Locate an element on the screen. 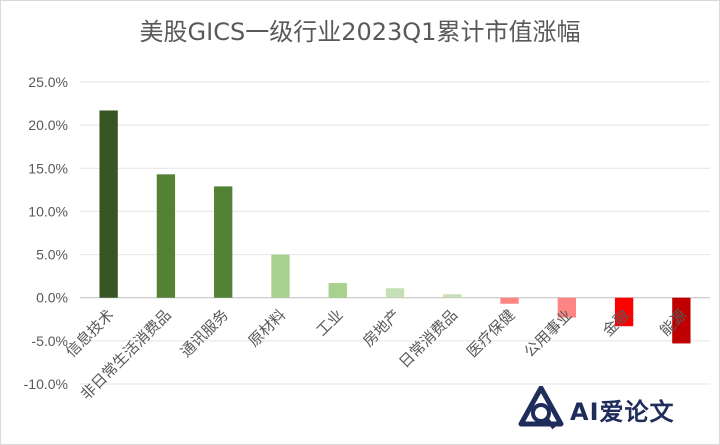 The image size is (720, 445). logo-icon is located at coordinates (541, 408).